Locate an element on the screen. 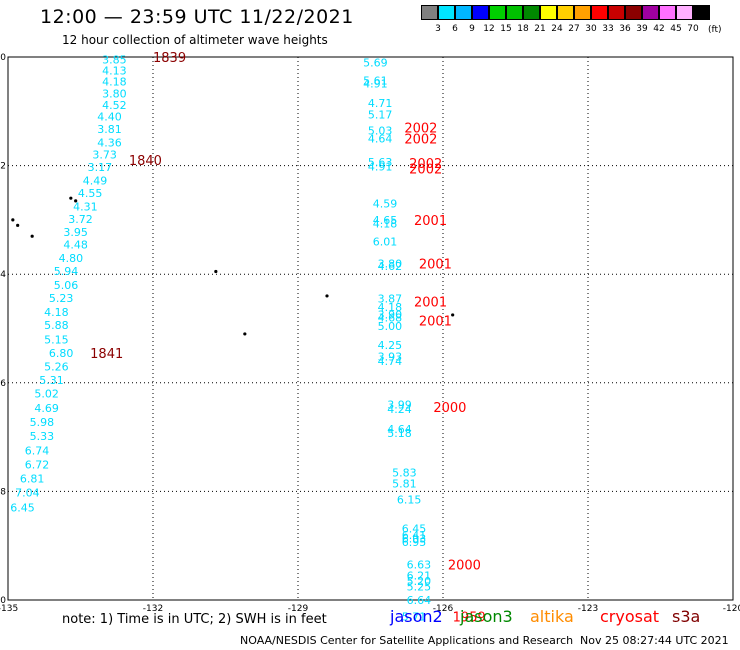 This screenshot has width=740, height=650. wave-height-label: 4.25 is located at coordinates (390, 345).